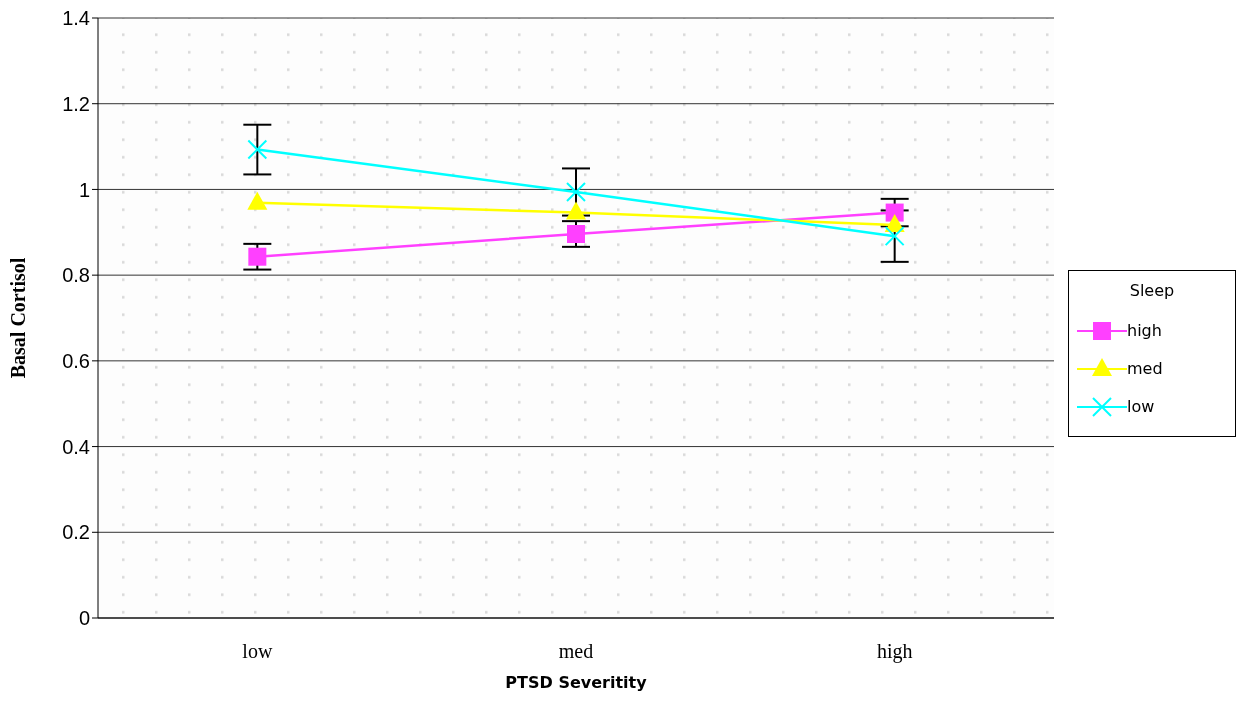 This screenshot has height=709, width=1244. Describe the element at coordinates (76, 360) in the screenshot. I see `y-tick-label: 0.6` at that location.